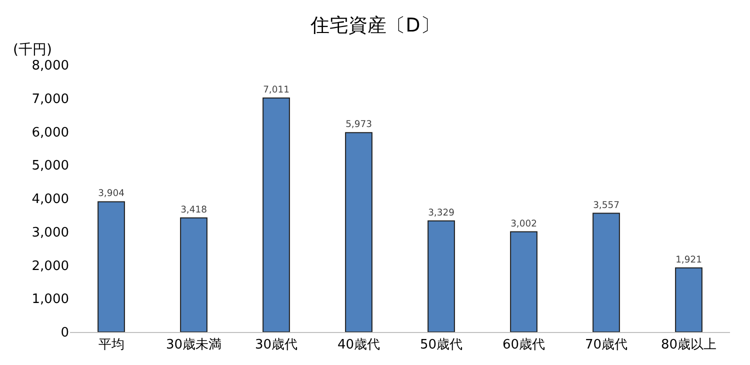 This screenshot has width=750, height=365. I want to click on data-label: 3,418, so click(194, 210).